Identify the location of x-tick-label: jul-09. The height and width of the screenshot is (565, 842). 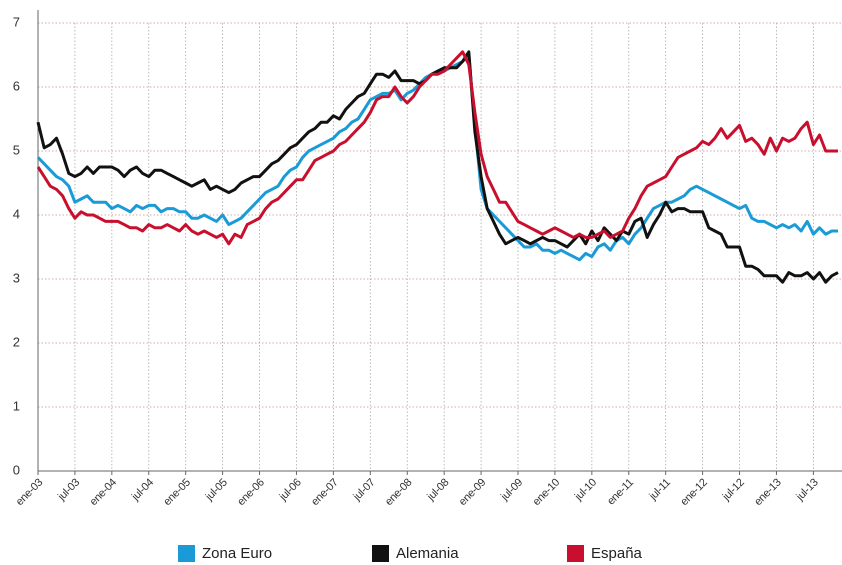
(511, 490).